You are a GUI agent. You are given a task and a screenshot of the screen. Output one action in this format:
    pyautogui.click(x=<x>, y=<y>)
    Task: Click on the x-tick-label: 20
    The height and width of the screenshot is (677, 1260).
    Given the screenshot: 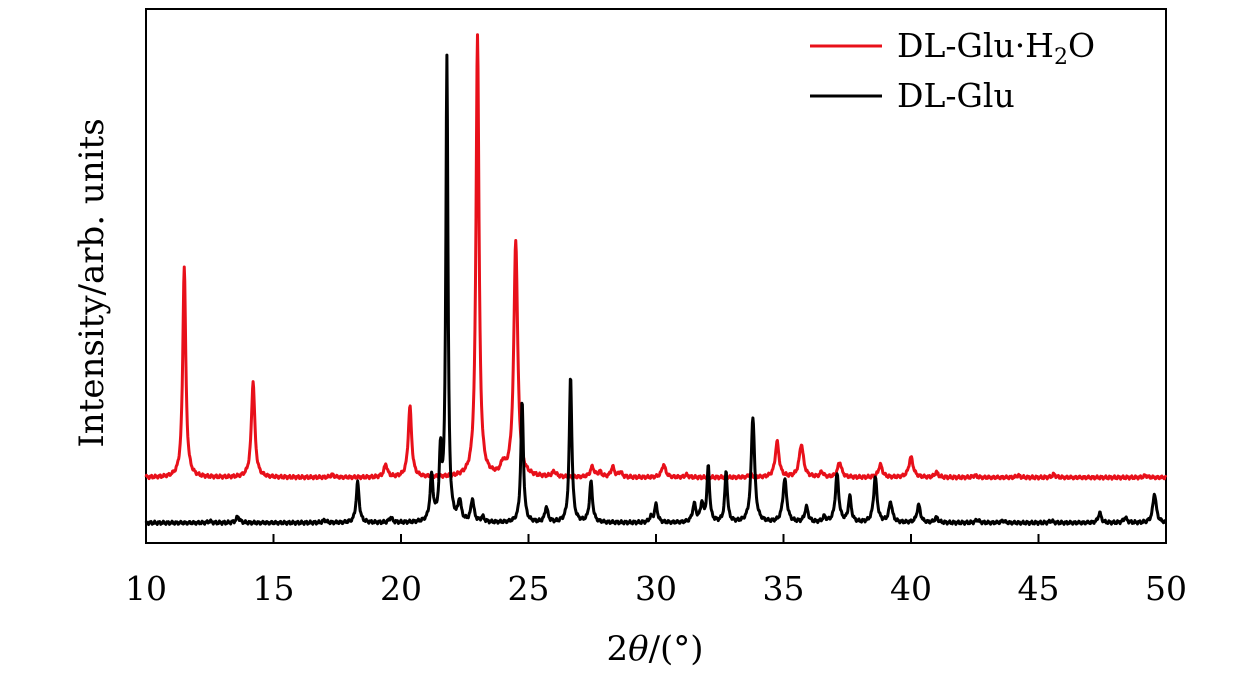 What is the action you would take?
    pyautogui.click(x=401, y=588)
    